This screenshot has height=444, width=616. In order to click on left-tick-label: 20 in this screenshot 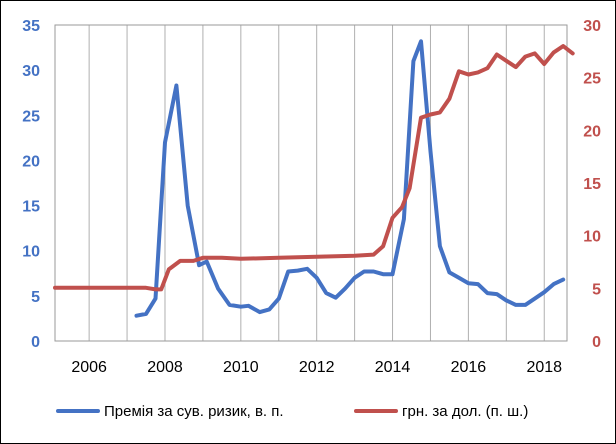, I will do `click(31, 161)`.